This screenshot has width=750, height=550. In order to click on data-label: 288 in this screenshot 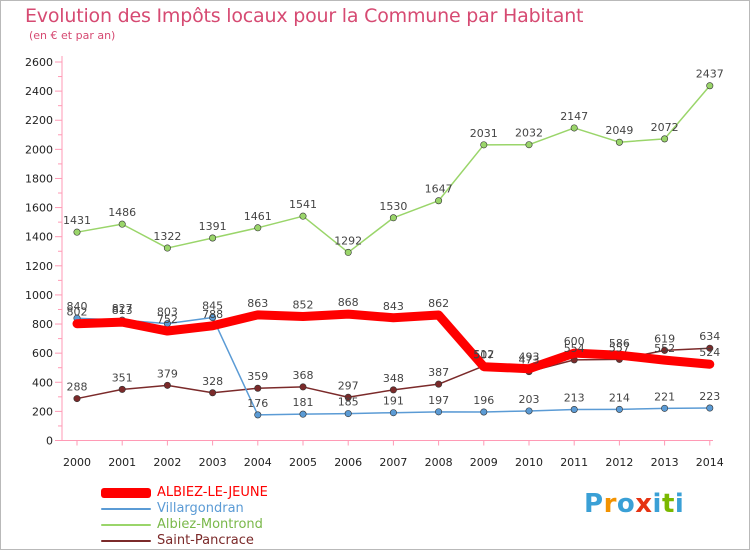, I will do `click(77, 387)`.